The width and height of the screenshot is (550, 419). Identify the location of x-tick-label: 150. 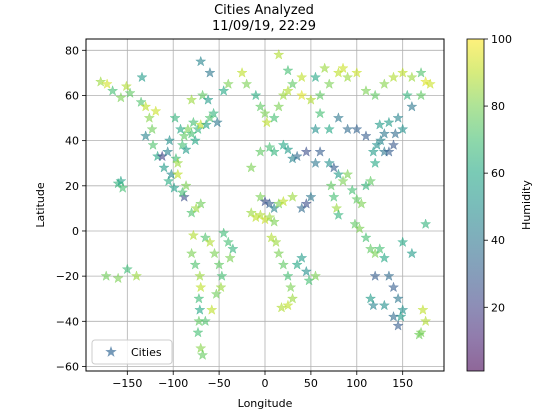
(402, 383).